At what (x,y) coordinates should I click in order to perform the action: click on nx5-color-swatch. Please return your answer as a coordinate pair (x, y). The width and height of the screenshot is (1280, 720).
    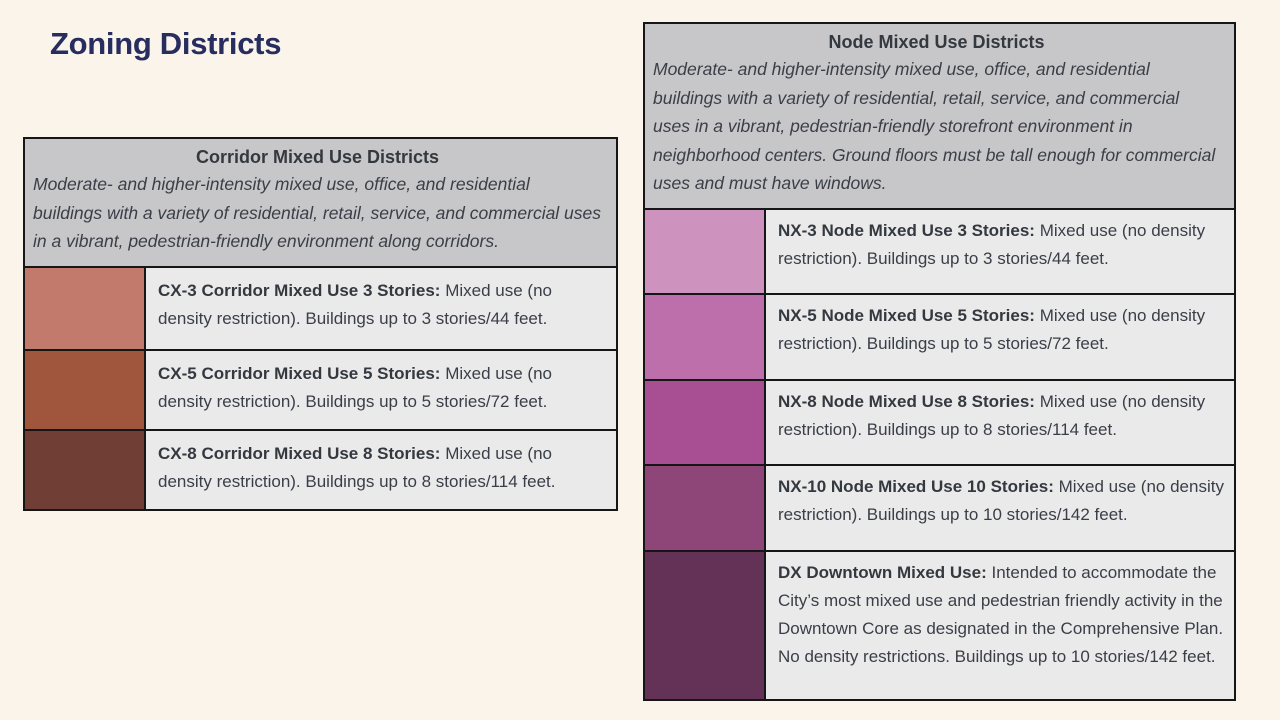
    Looking at the image, I should click on (705, 337).